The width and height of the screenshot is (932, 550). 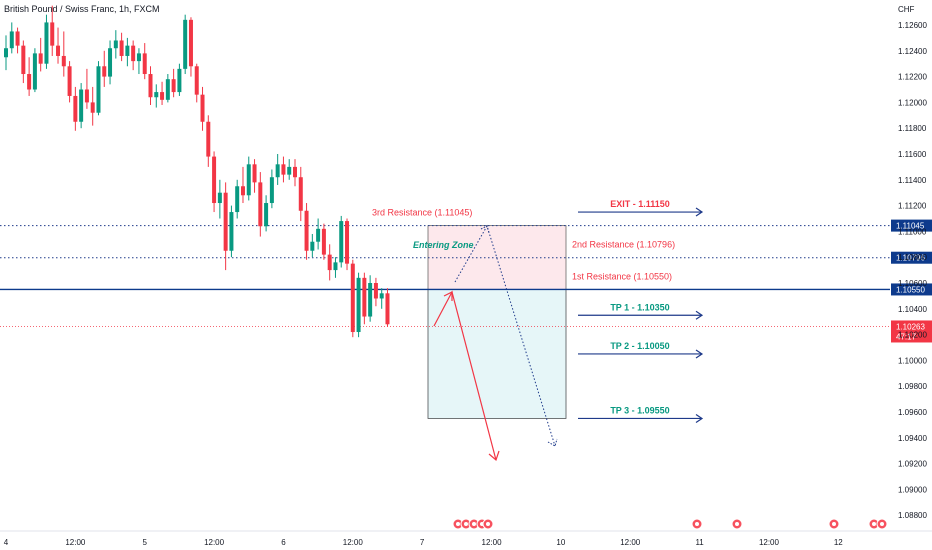 I want to click on price-tick-label: 1.10800, so click(x=912, y=257).